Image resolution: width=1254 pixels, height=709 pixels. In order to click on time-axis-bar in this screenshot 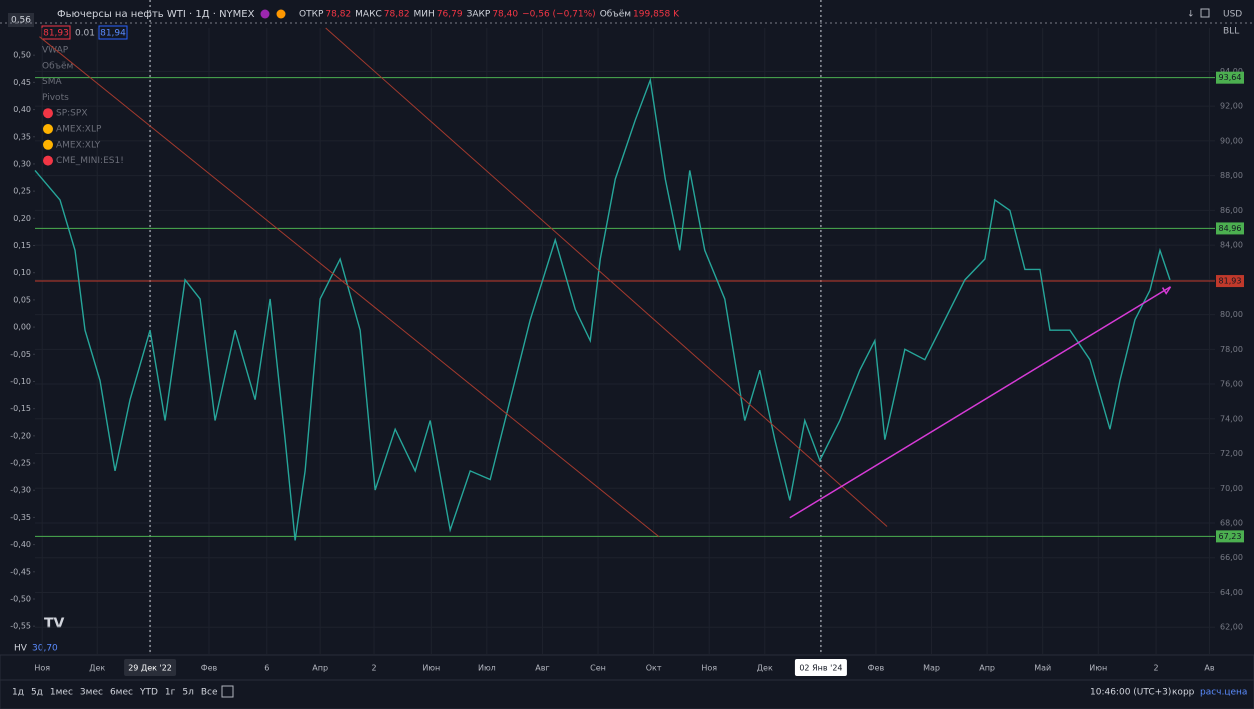, I will do `click(627, 667)`.